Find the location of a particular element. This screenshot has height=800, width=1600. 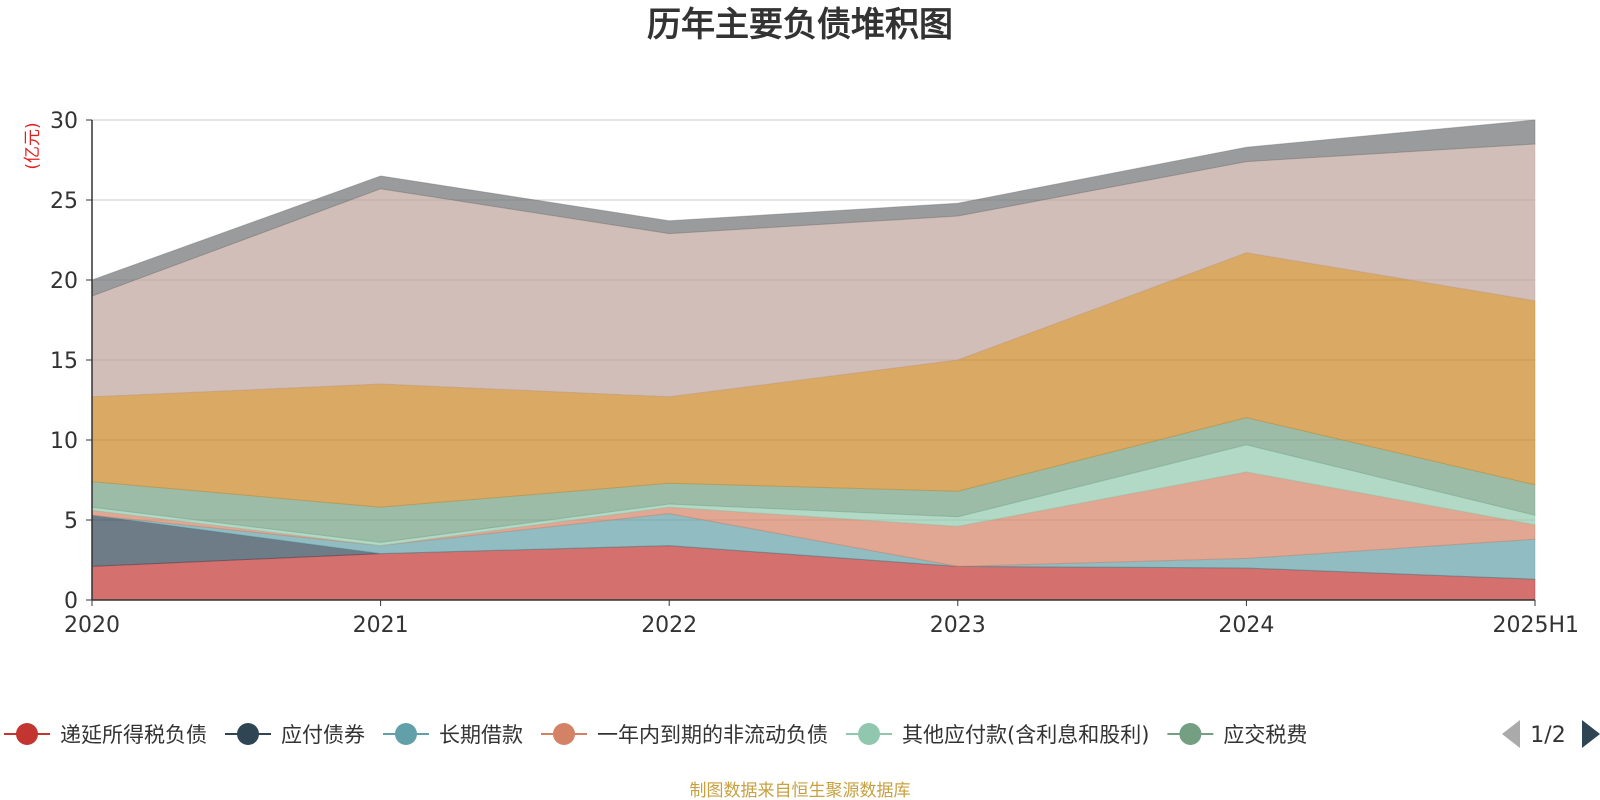

legend-item: 应交税费 is located at coordinates (1237, 735).